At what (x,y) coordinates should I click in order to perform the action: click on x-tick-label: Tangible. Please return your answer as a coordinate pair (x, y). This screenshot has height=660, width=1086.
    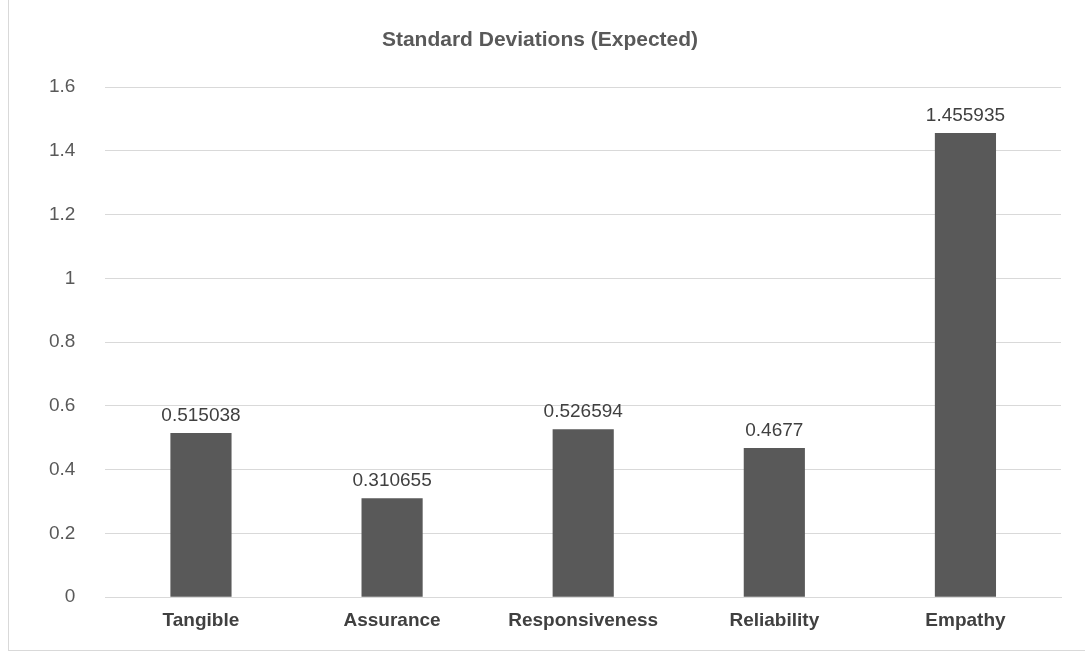
    Looking at the image, I should click on (201, 619).